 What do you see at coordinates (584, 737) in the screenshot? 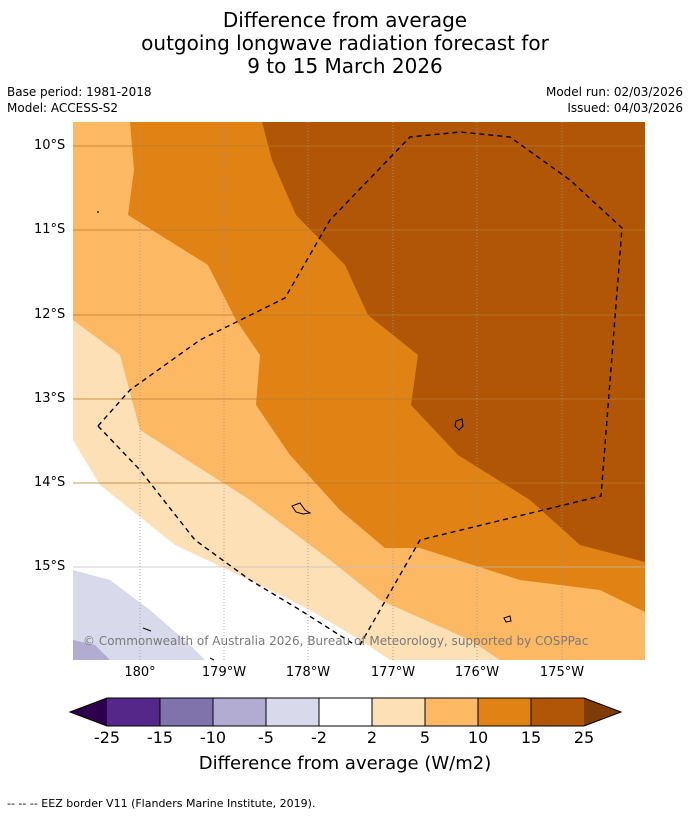
I see `colorbar-tick: 25` at bounding box center [584, 737].